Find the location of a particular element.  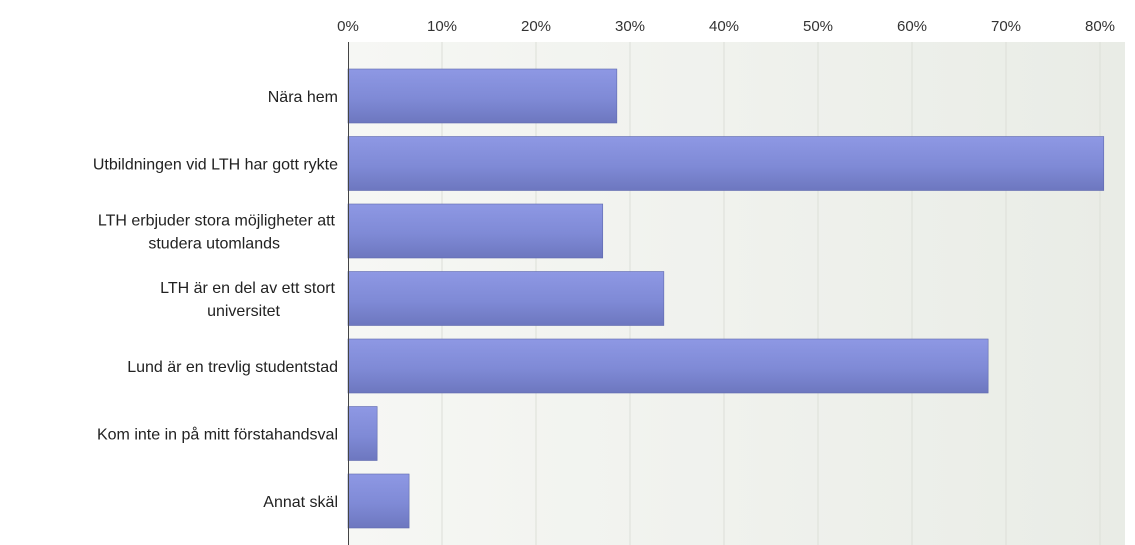

x-tick-label: 70% is located at coordinates (1006, 26).